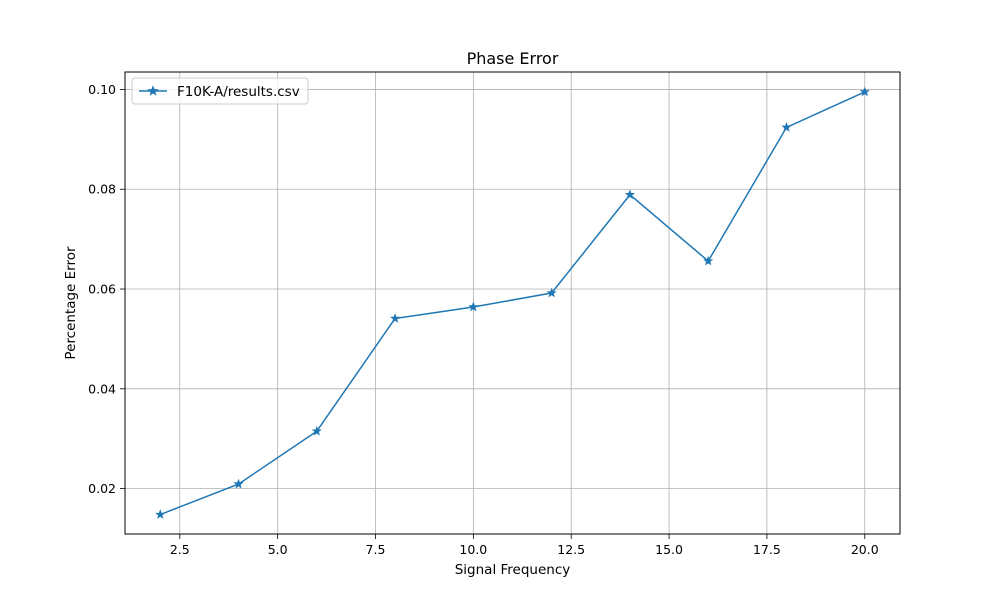  What do you see at coordinates (102, 488) in the screenshot?
I see `y-tick-label: 0.02` at bounding box center [102, 488].